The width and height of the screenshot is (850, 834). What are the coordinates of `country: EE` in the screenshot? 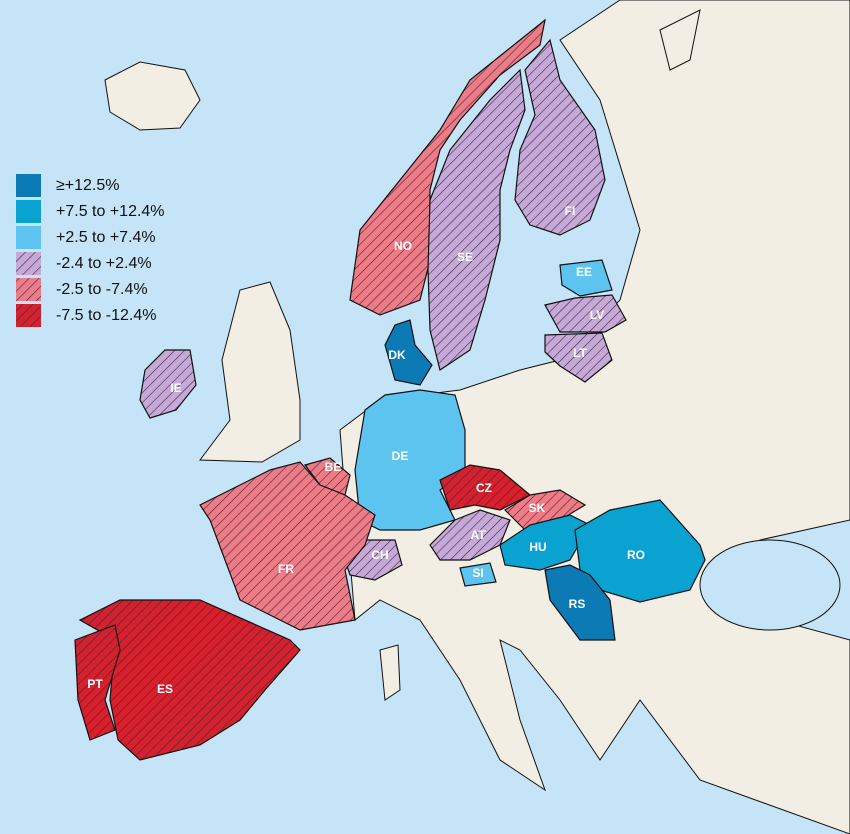 It's located at (586, 278).